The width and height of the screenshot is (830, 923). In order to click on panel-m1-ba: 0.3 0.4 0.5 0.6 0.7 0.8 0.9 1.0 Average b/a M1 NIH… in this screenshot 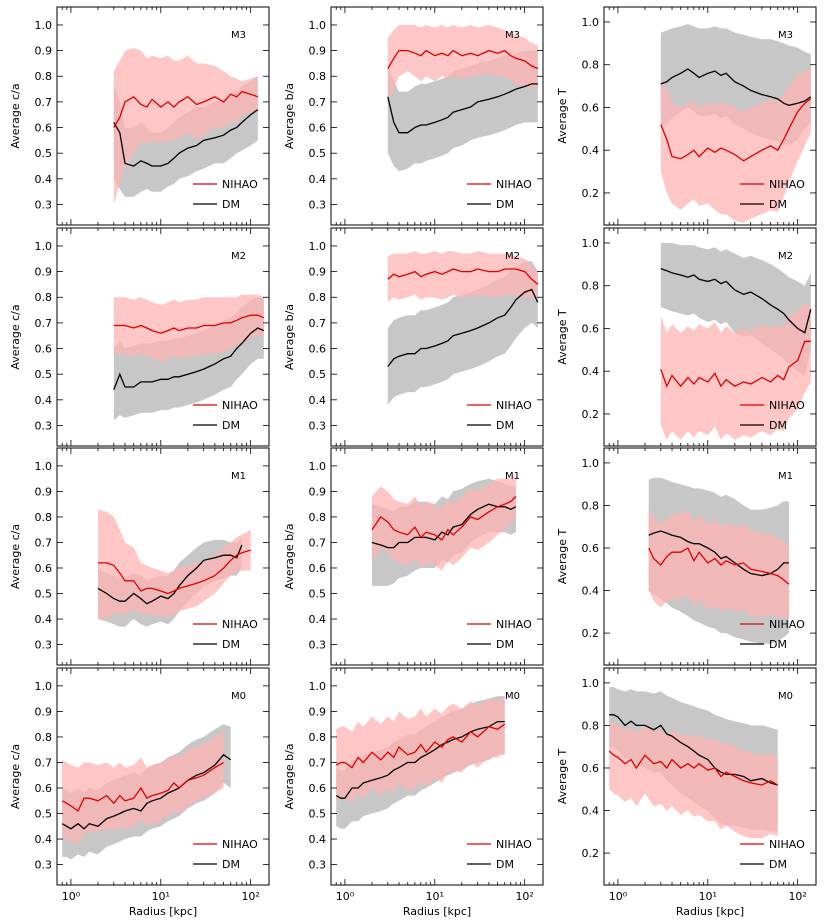, I will do `click(413, 556)`.